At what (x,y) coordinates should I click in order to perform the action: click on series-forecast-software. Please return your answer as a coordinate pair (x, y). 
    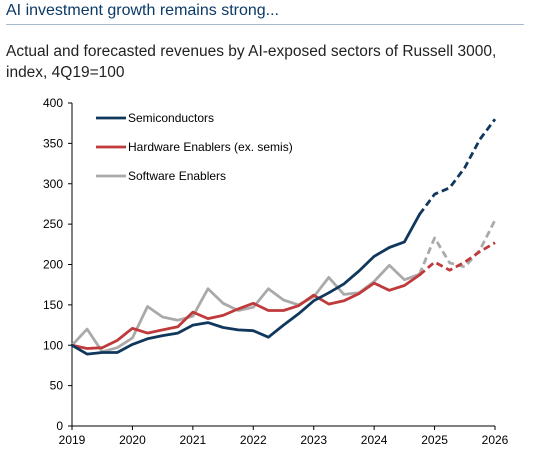
    Looking at the image, I should click on (457, 247).